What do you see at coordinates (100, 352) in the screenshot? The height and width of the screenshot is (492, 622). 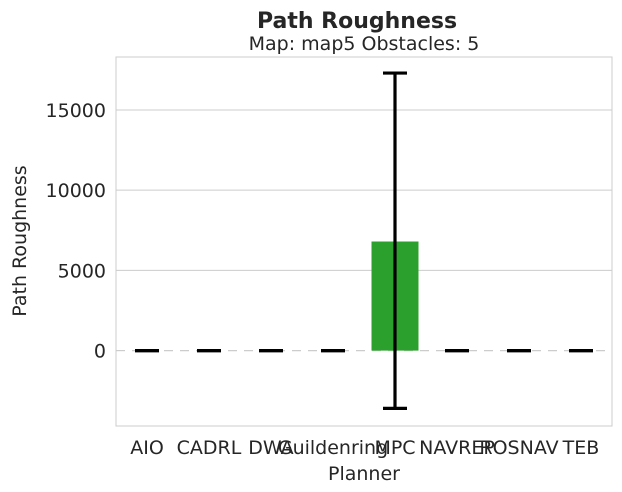 I see `y-tick-label: 0` at bounding box center [100, 352].